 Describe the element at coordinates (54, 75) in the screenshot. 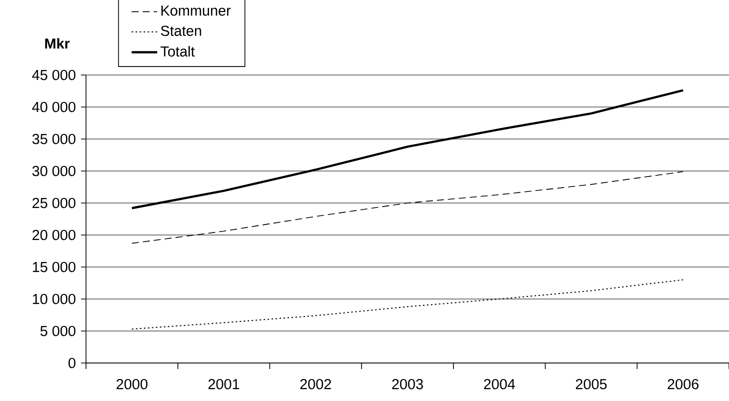

I see `y-tick-label: 45 000` at that location.